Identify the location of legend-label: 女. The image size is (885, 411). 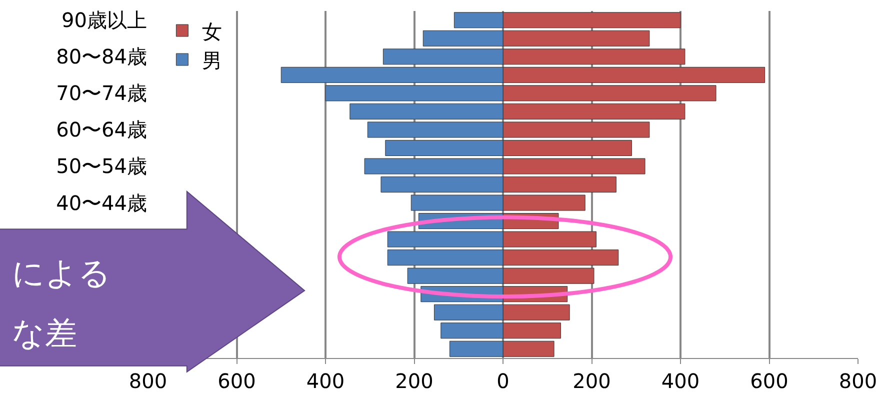
(212, 31).